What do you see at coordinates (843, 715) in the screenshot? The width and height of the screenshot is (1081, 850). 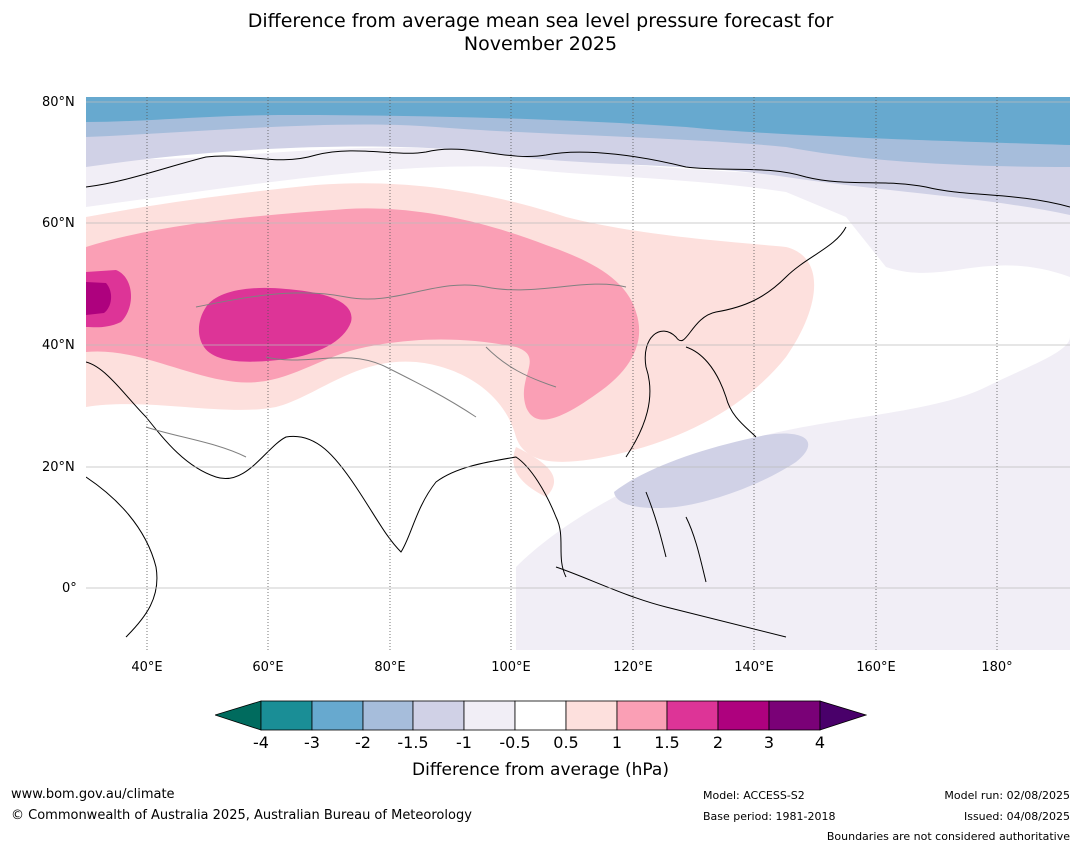 I see `colorbar-arrow-high` at bounding box center [843, 715].